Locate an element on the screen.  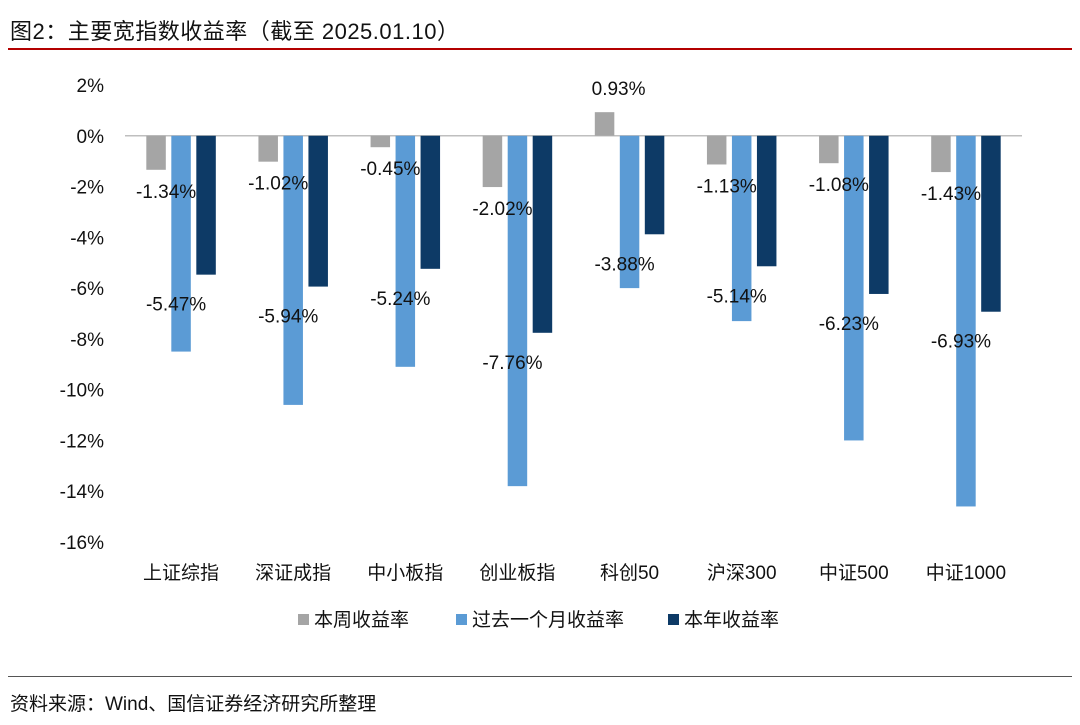
legend-label: 本周收益率 is located at coordinates (361, 620).